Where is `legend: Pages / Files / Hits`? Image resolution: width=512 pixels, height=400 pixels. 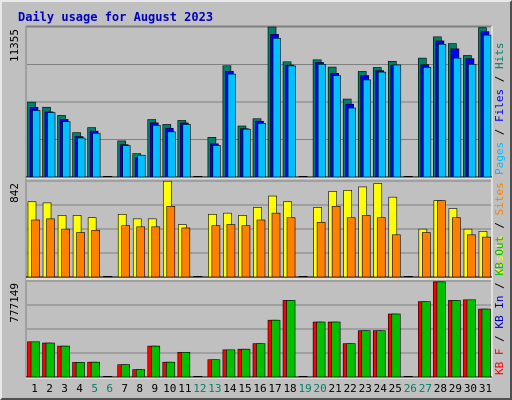
legend: Pages / Files / Hits is located at coordinates (499, 109).